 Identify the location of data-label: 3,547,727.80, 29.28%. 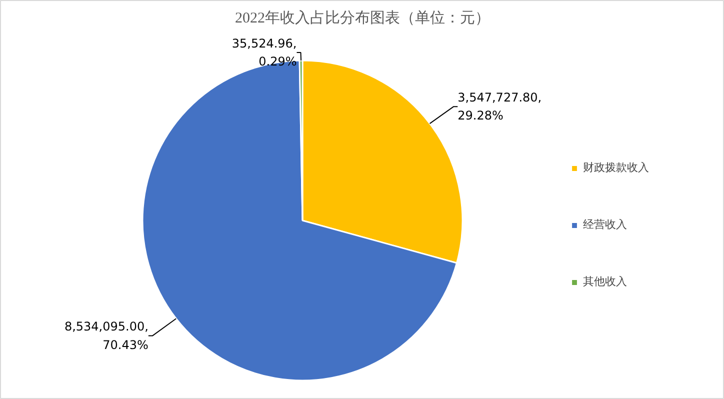
(500, 106).